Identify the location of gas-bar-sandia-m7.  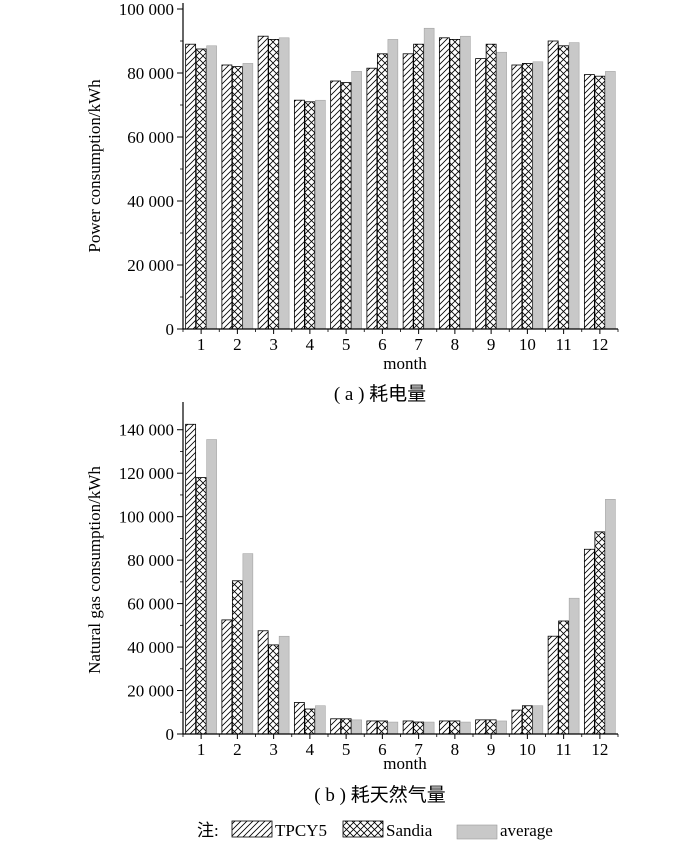
(419, 728).